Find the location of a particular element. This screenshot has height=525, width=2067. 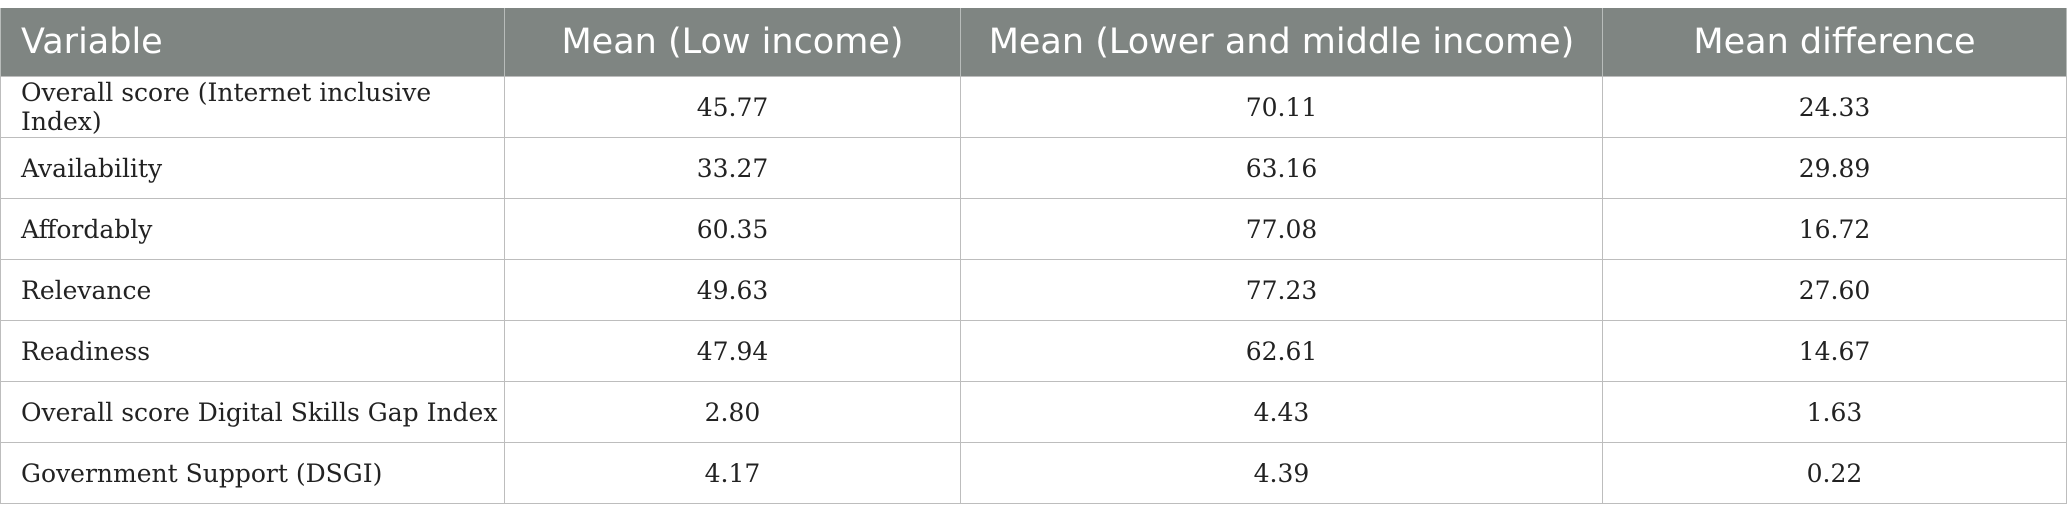

header-mean-low-income: Mean (Low income) is located at coordinates (732, 42).